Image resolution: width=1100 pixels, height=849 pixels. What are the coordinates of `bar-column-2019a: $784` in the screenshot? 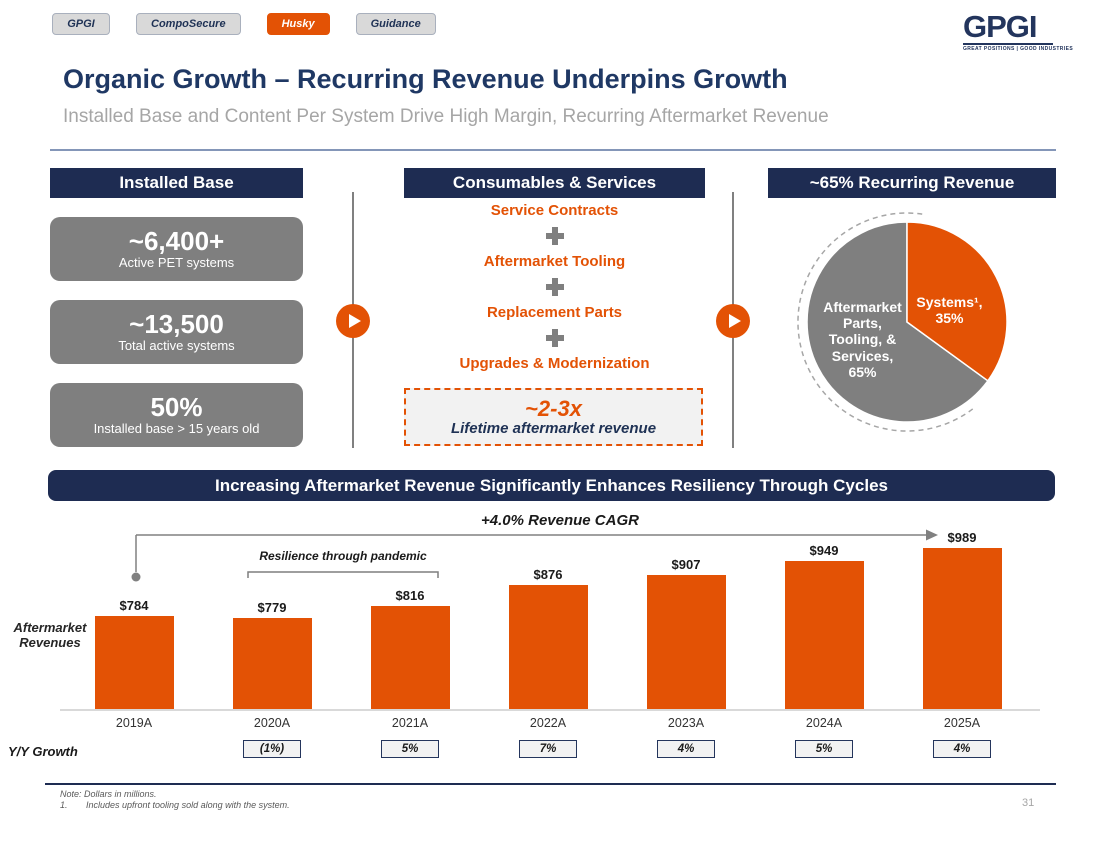 It's located at (134, 653).